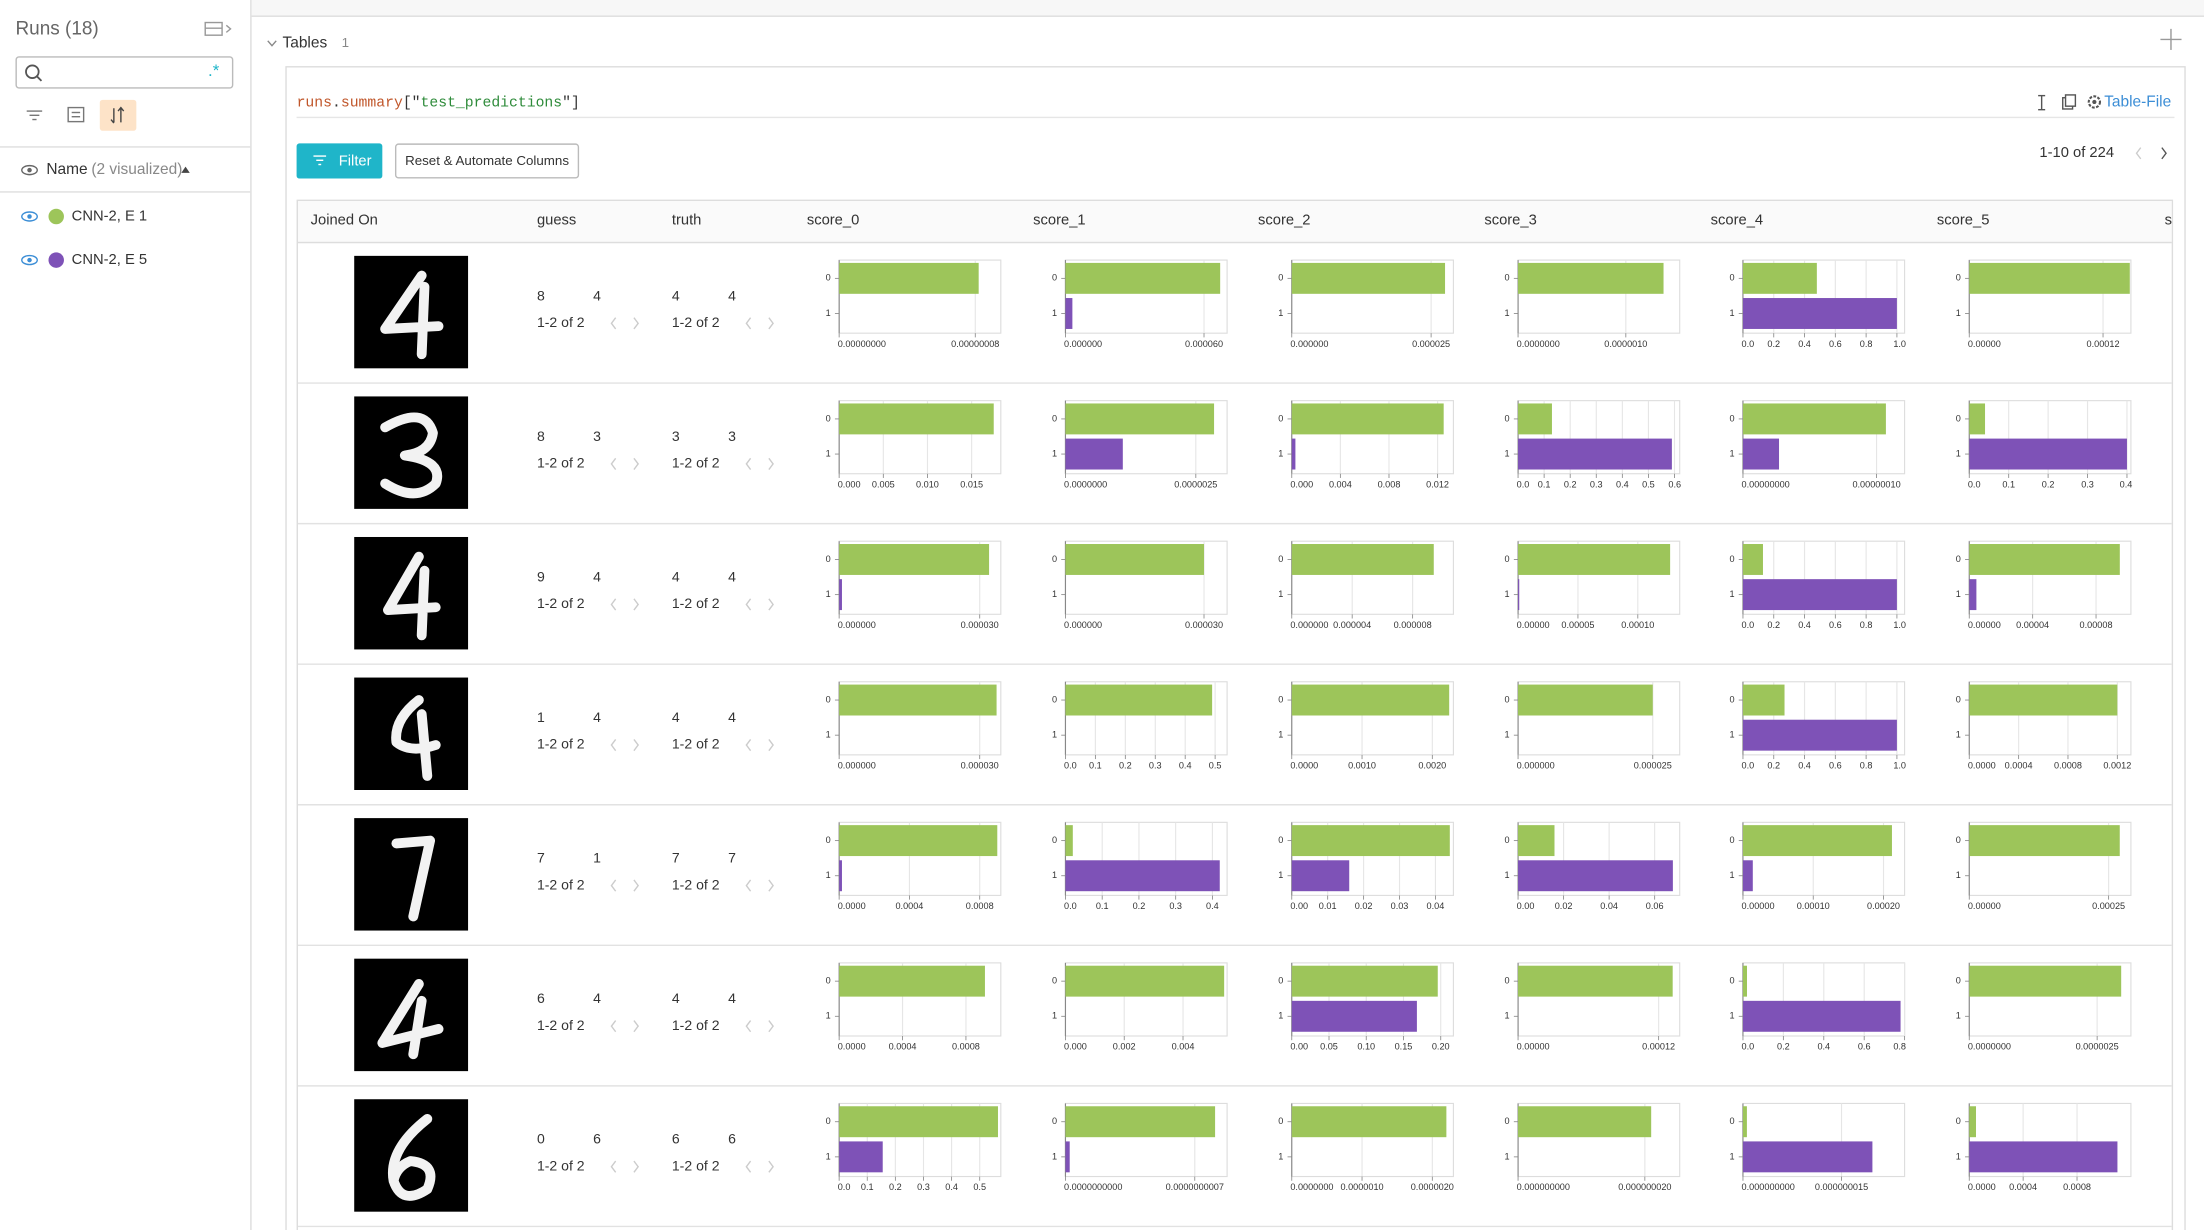  I want to click on run-name: CNN-2, E 1, so click(109, 216).